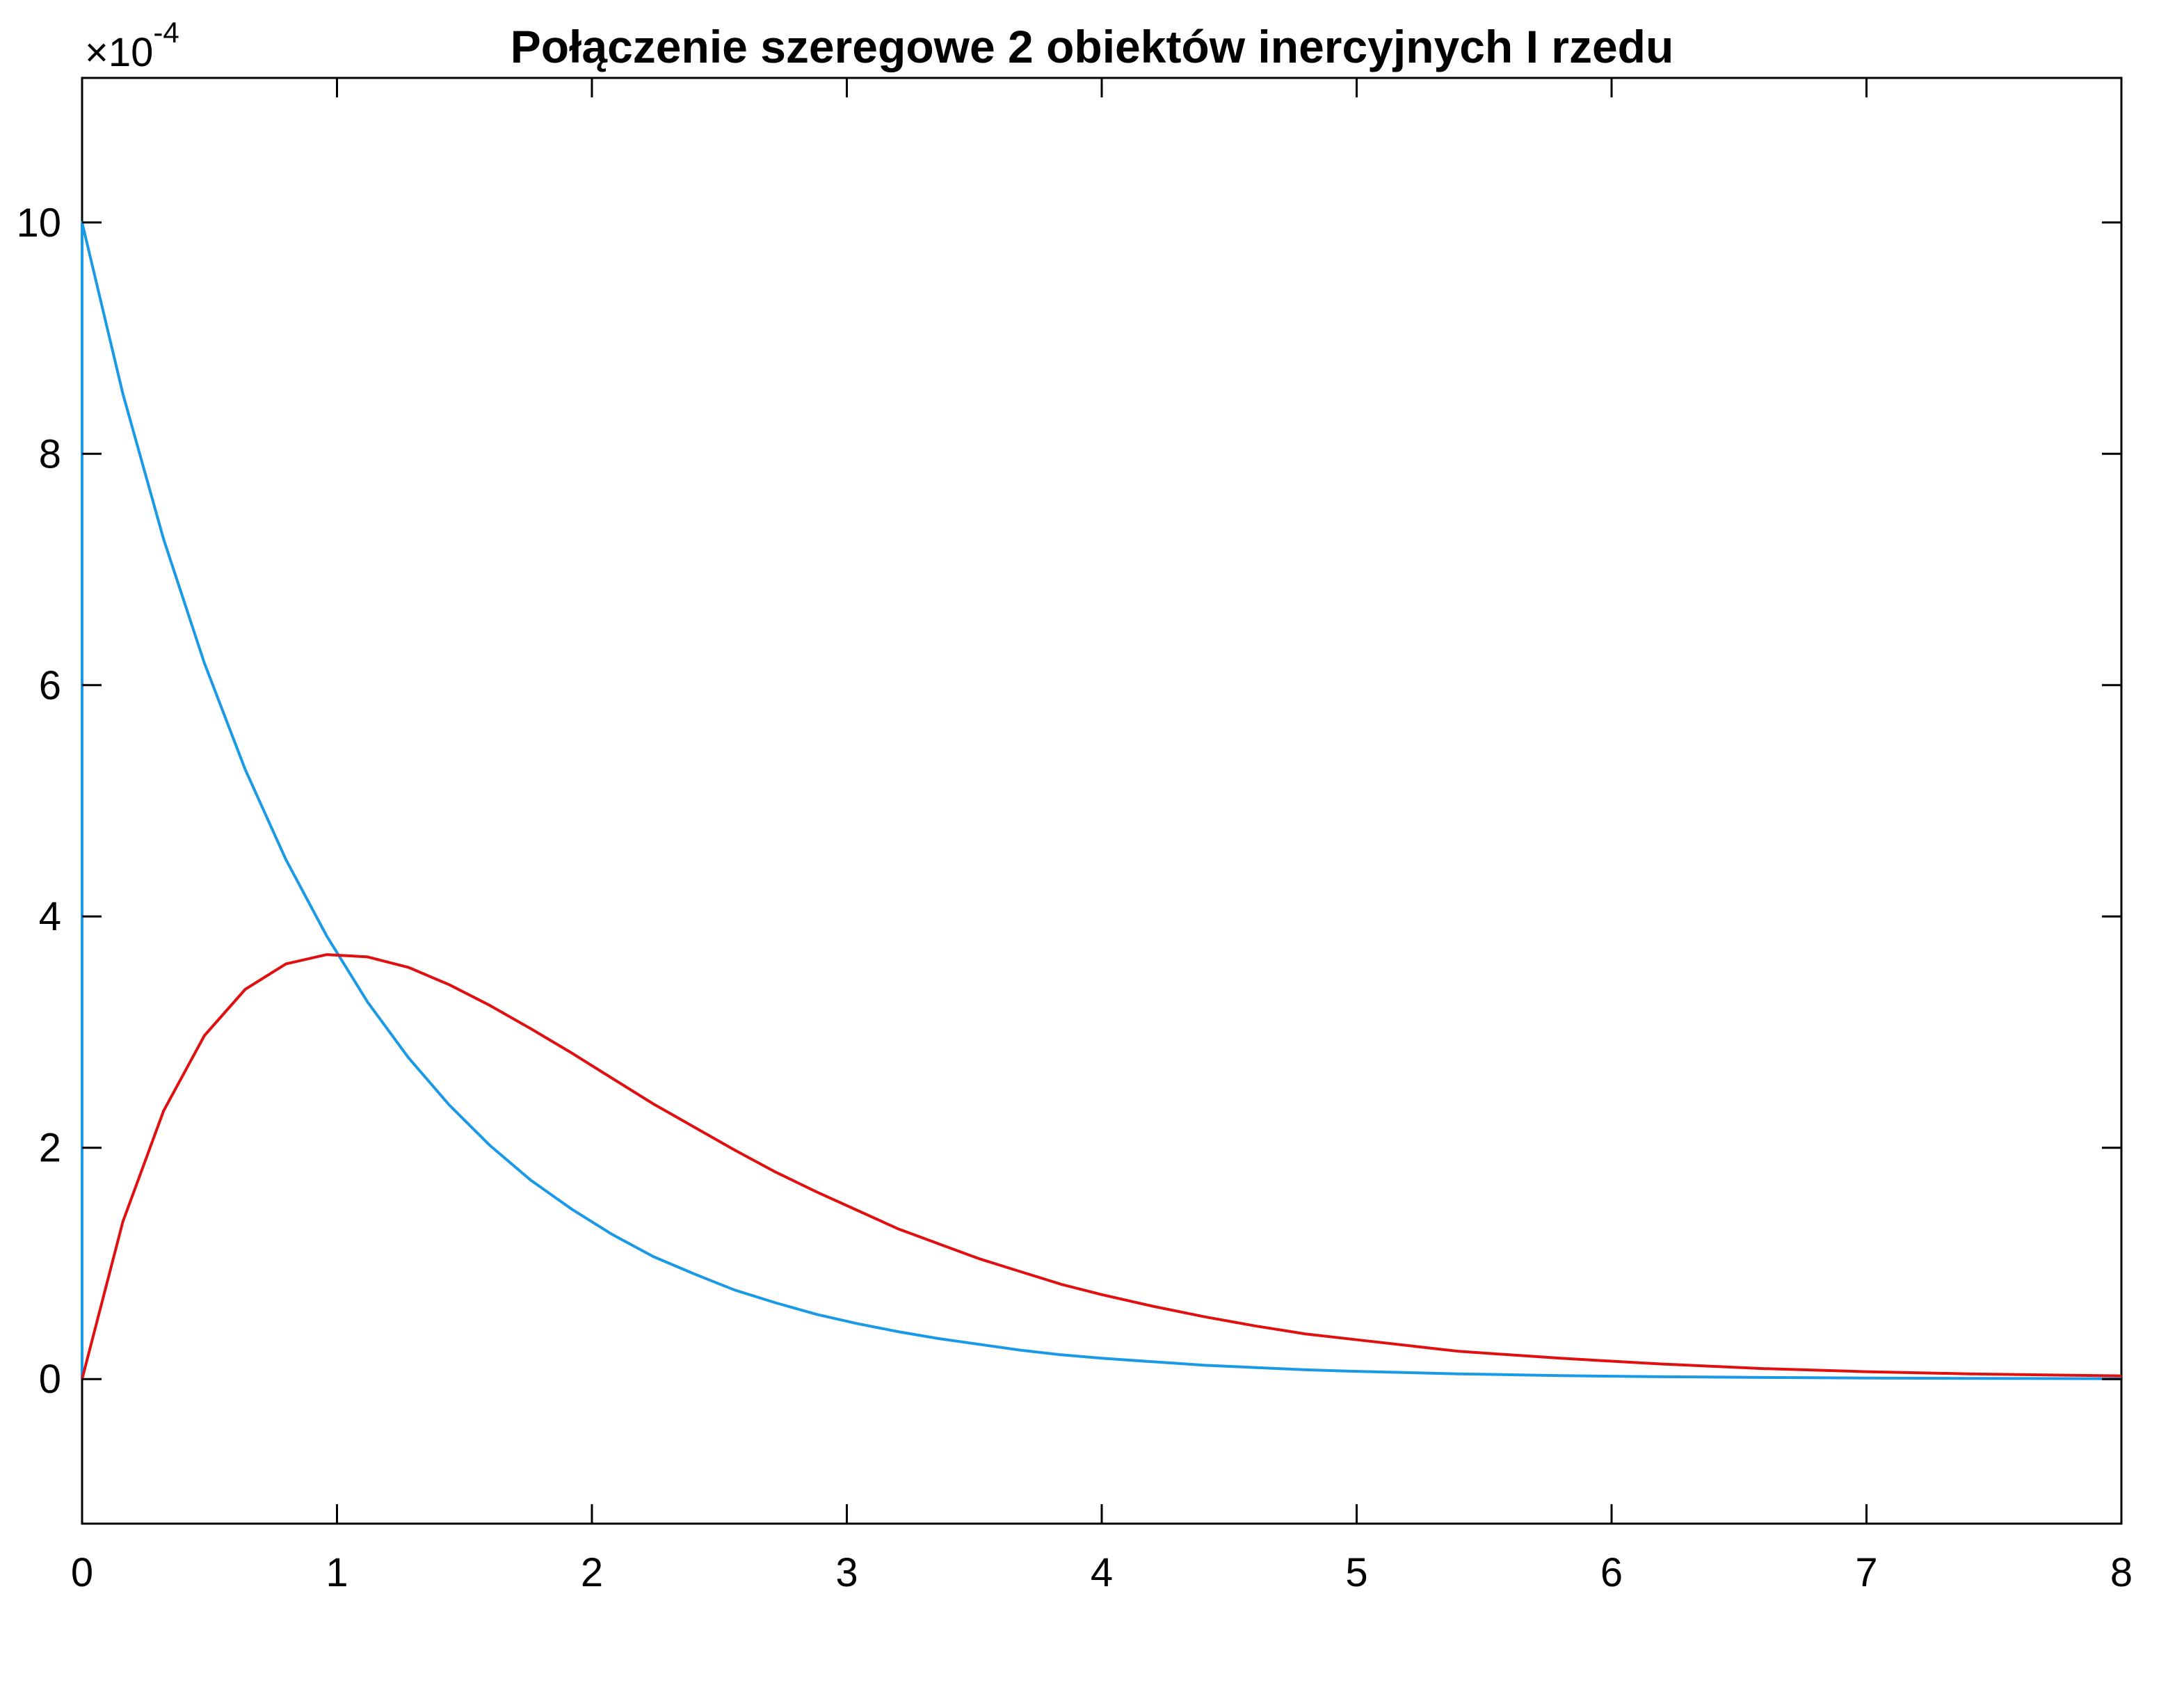  Describe the element at coordinates (82, 1573) in the screenshot. I see `x-tick-label: 0` at that location.